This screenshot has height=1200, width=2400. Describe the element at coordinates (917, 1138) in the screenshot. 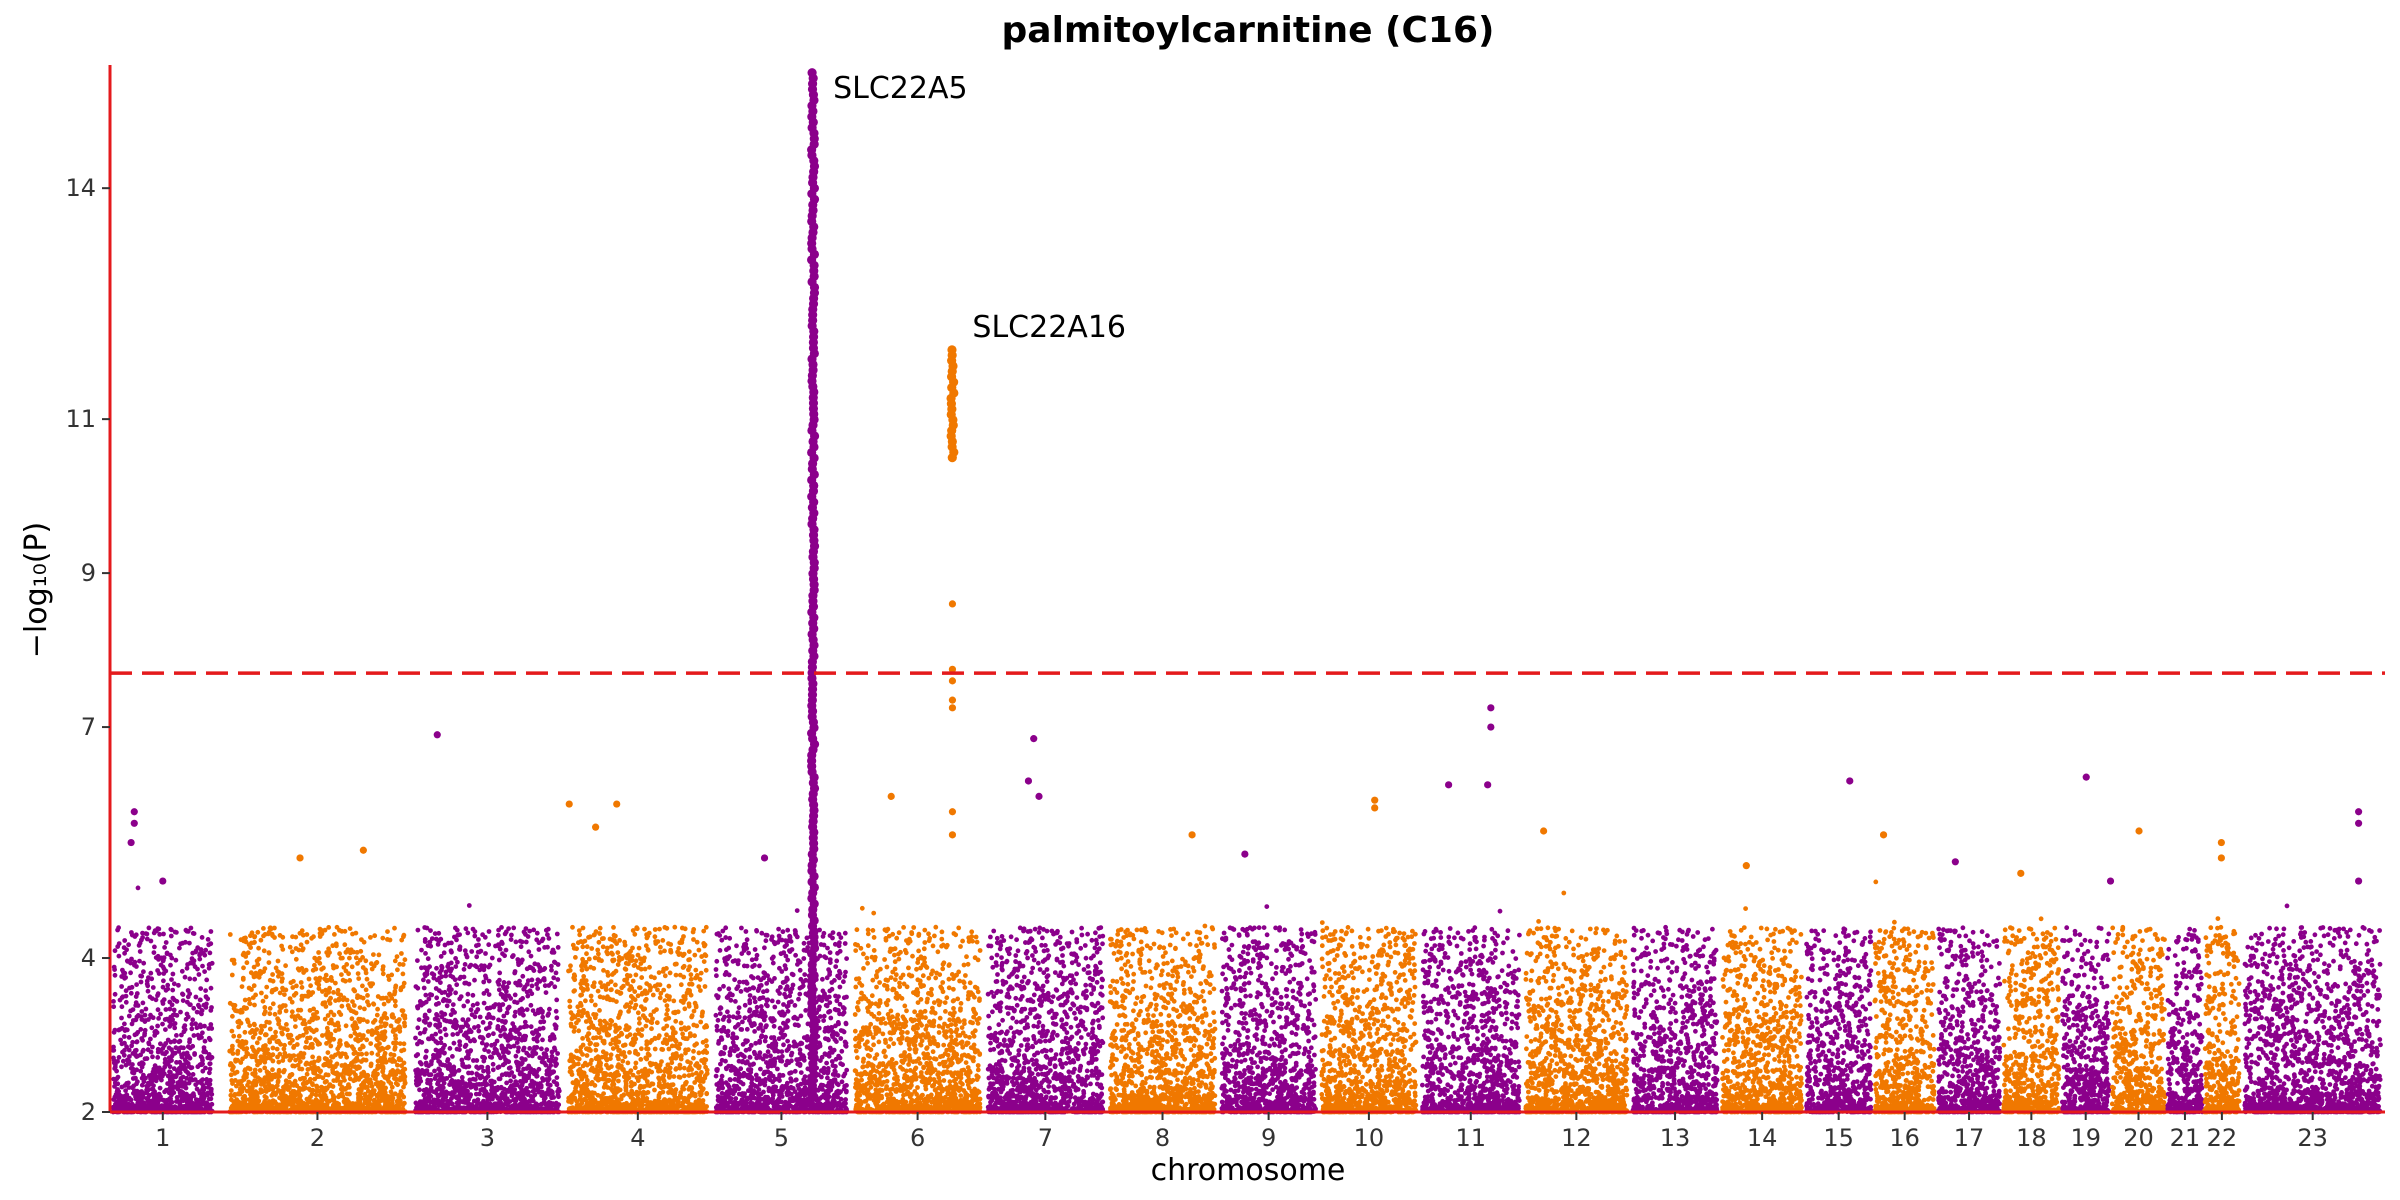

I see `x-tick-label: 6` at that location.